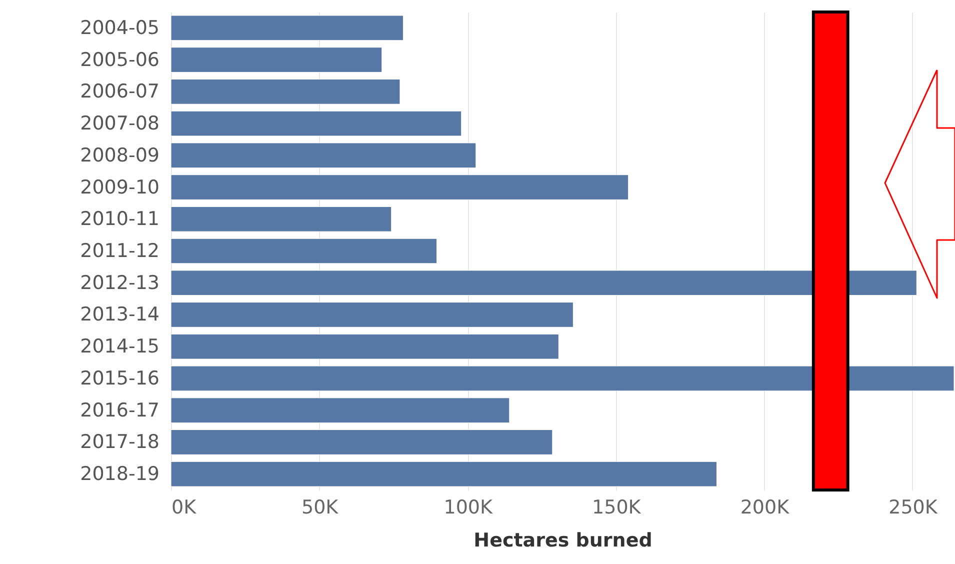 The height and width of the screenshot is (564, 955). I want to click on x-tick-label: 150K, so click(617, 507).